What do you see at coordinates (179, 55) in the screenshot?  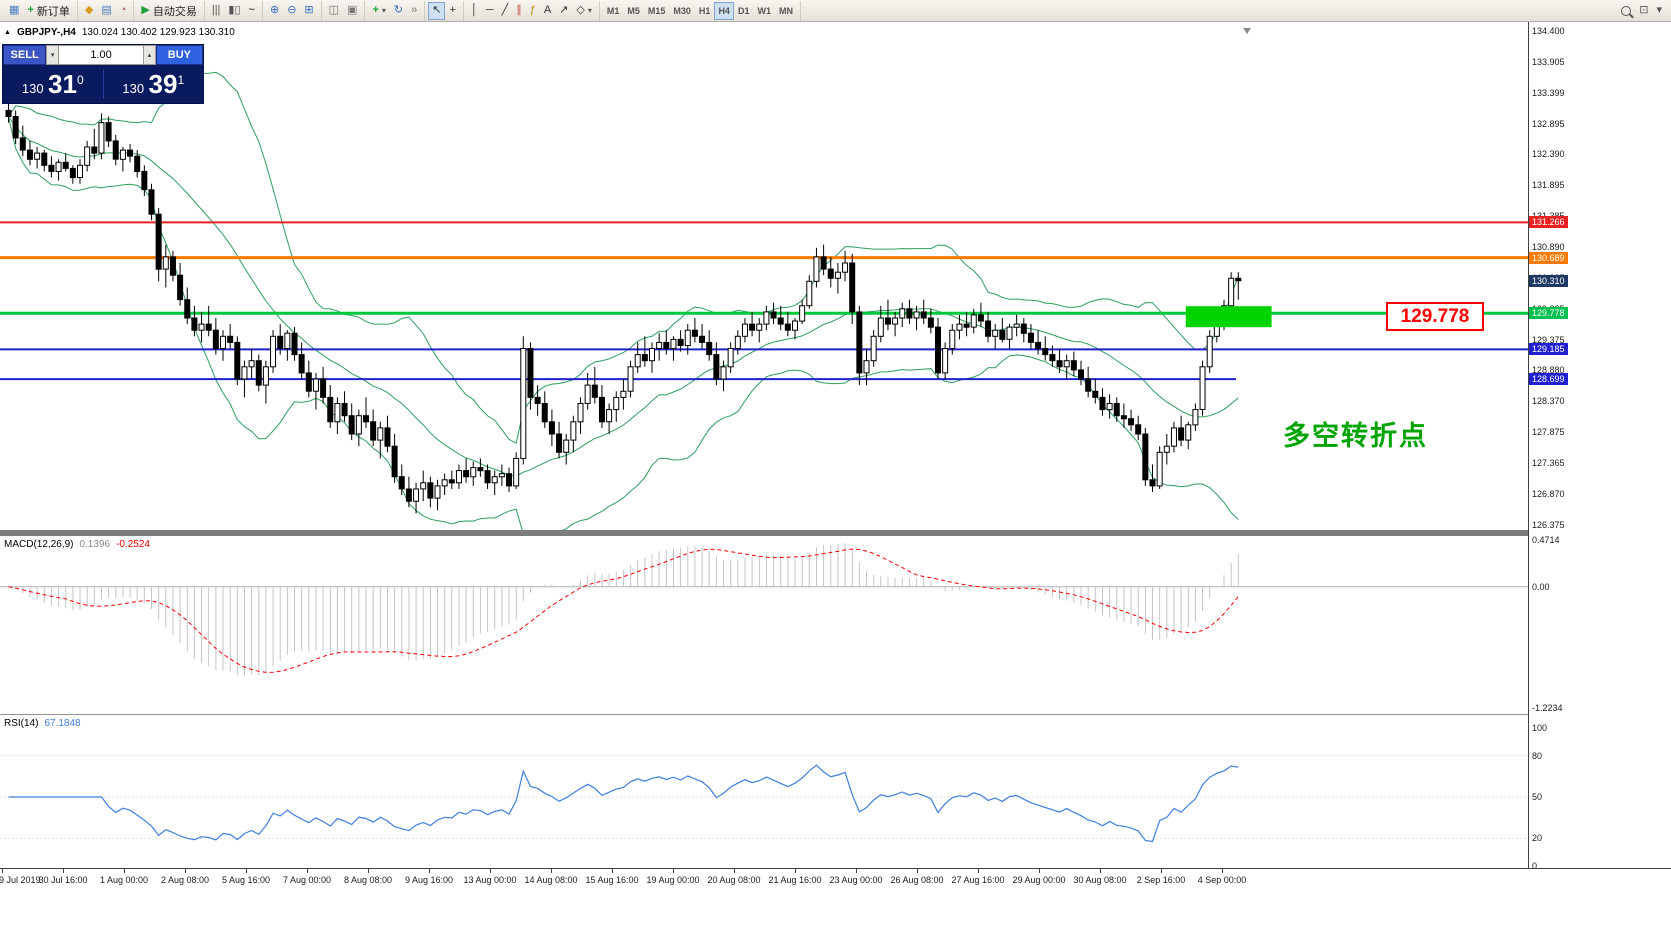 I see `buy-button: BUY` at bounding box center [179, 55].